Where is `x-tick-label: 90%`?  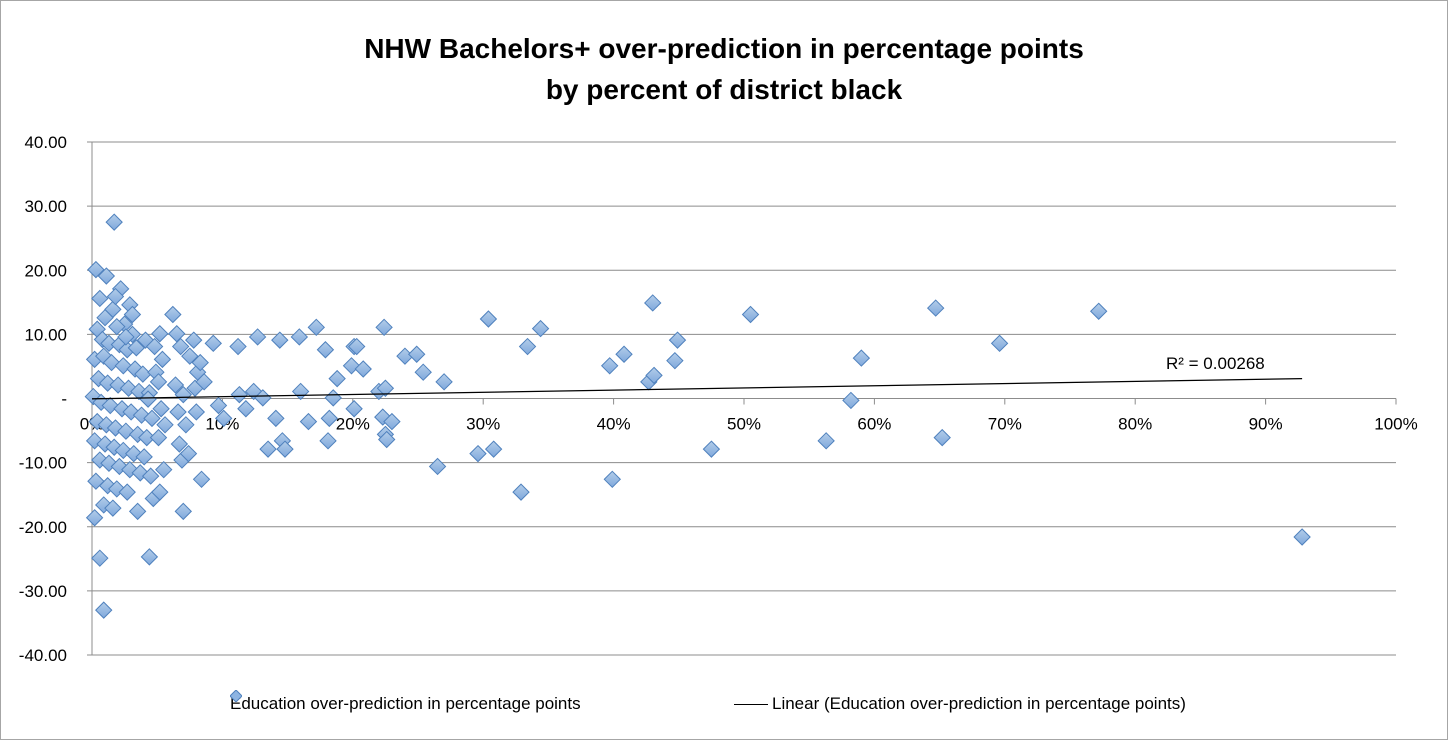
x-tick-label: 90% is located at coordinates (1266, 424).